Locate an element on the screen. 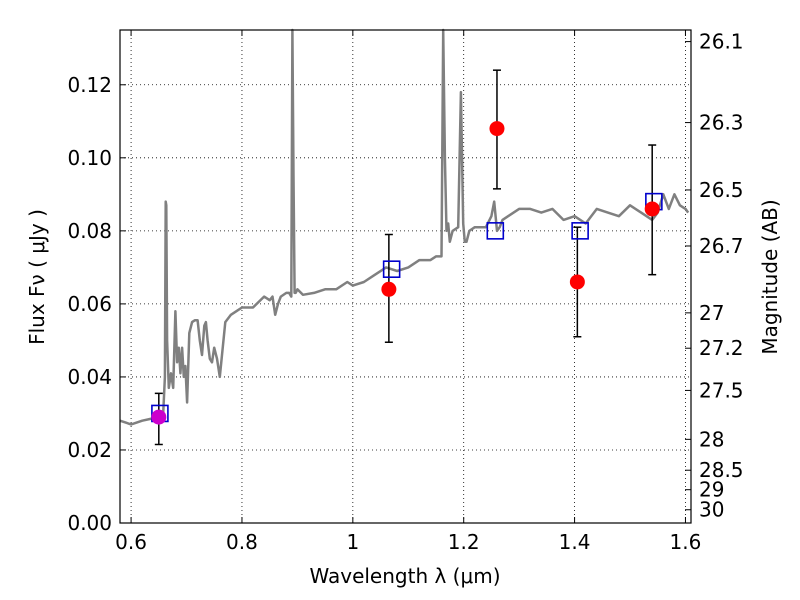 The image size is (800, 600). y-axis-title: Flux Fν ( μJy ) is located at coordinates (37, 277).